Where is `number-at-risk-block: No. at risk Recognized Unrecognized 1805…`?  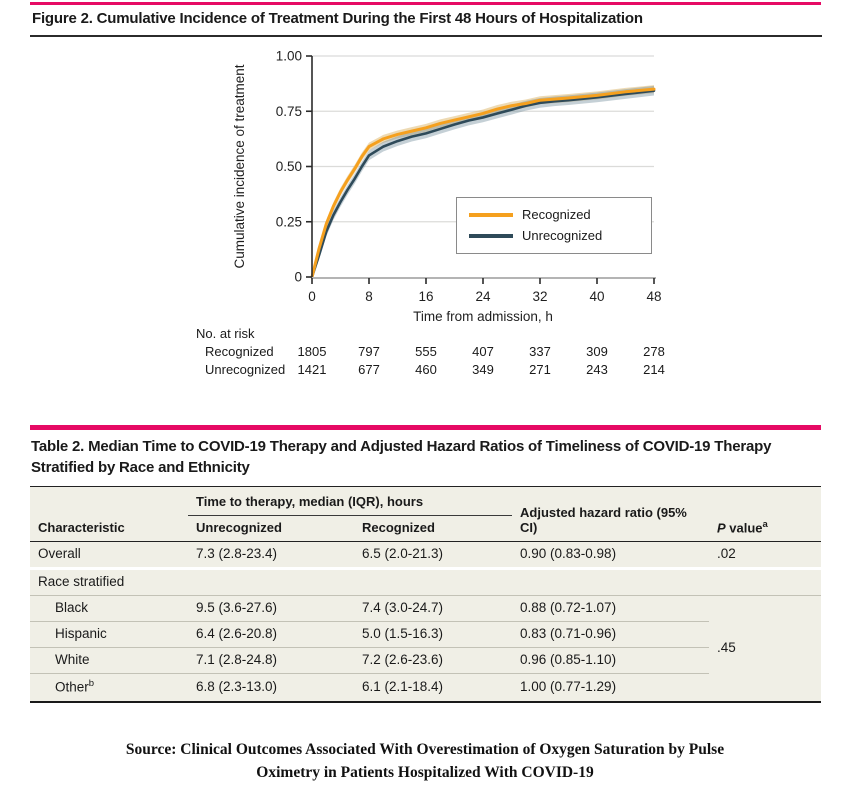 number-at-risk-block: No. at risk Recognized Unrecognized 1805… is located at coordinates (425, 352).